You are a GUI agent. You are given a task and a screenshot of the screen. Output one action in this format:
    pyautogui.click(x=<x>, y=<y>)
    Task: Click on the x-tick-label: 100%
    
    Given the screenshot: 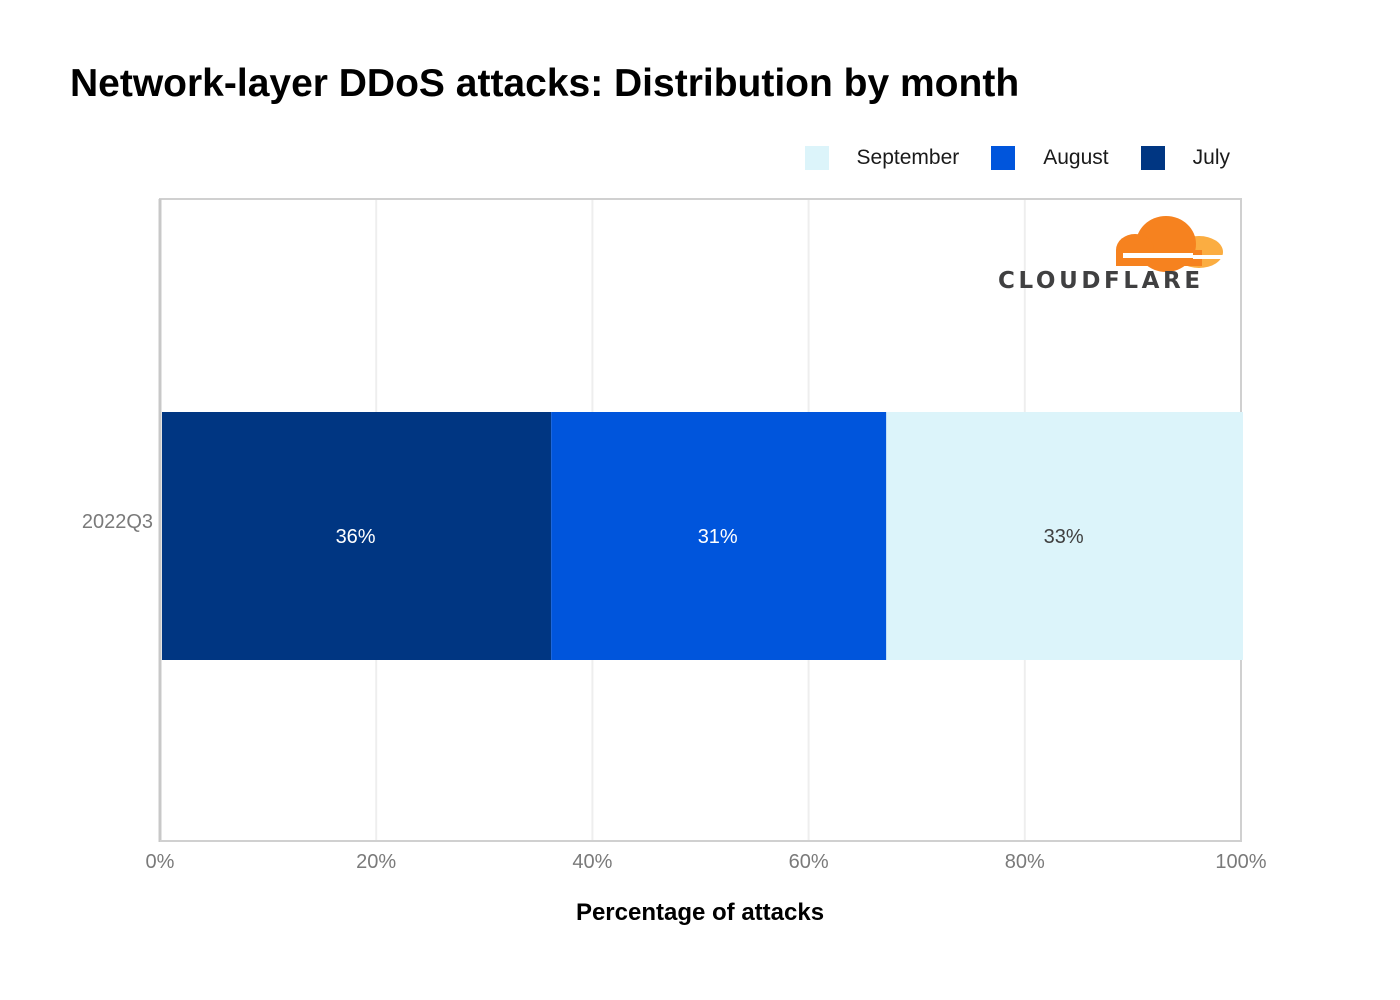 What is the action you would take?
    pyautogui.click(x=1240, y=862)
    